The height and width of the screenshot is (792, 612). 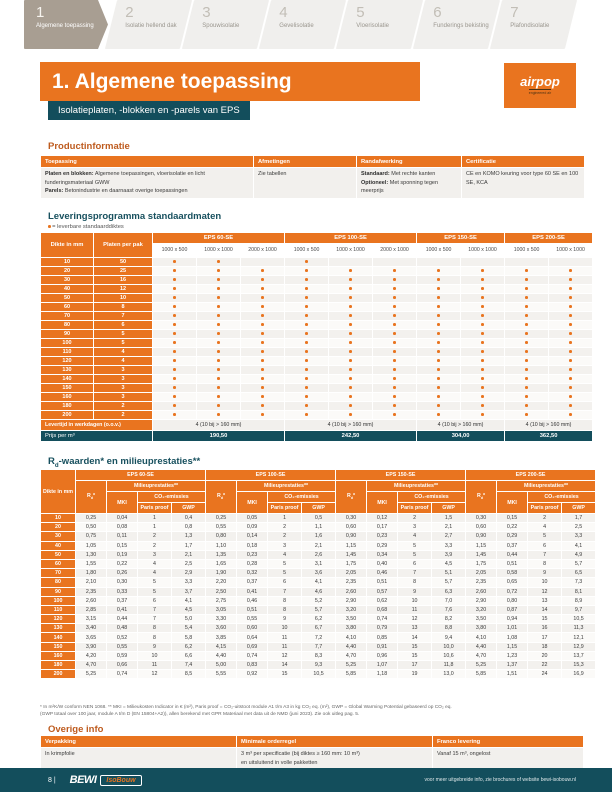 I want to click on rd-value-cell: 2,35, so click(x=351, y=582).